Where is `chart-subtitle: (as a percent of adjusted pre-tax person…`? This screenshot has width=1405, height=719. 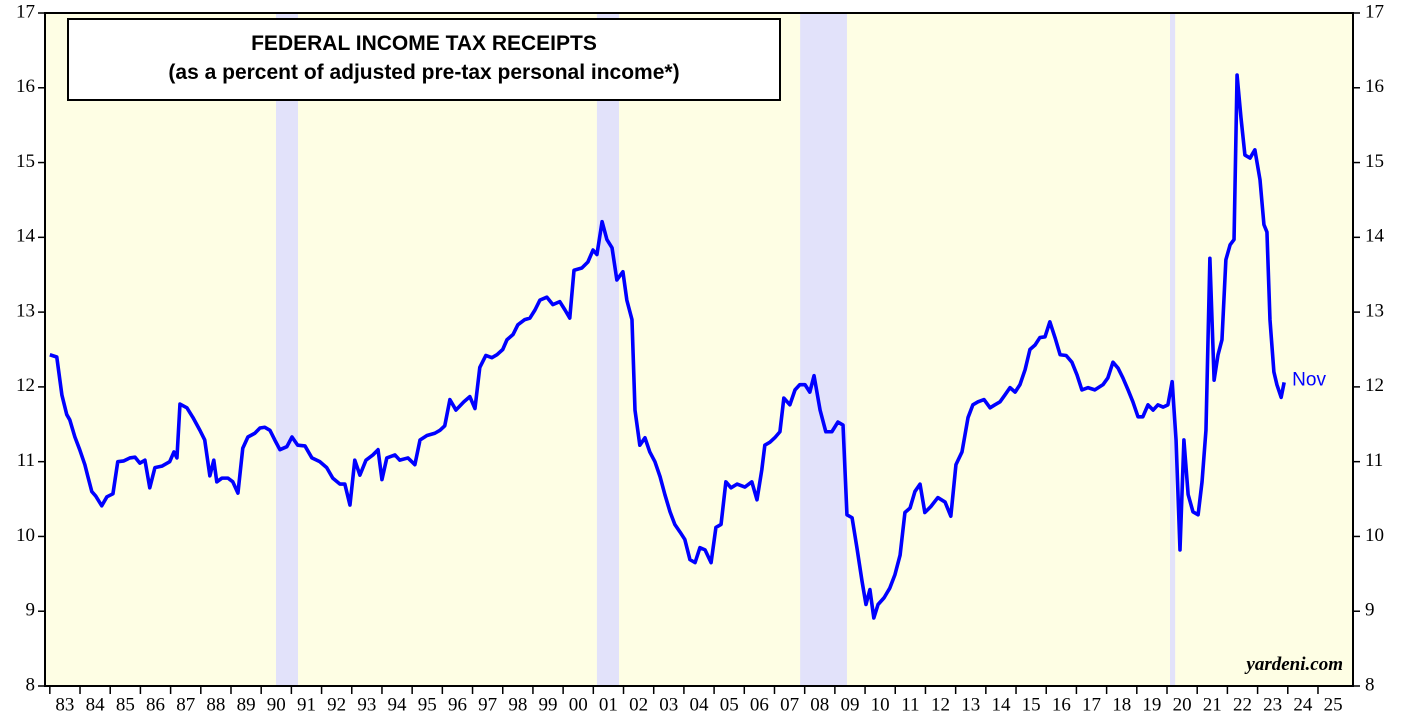 chart-subtitle: (as a percent of adjusted pre-tax person… is located at coordinates (423, 72).